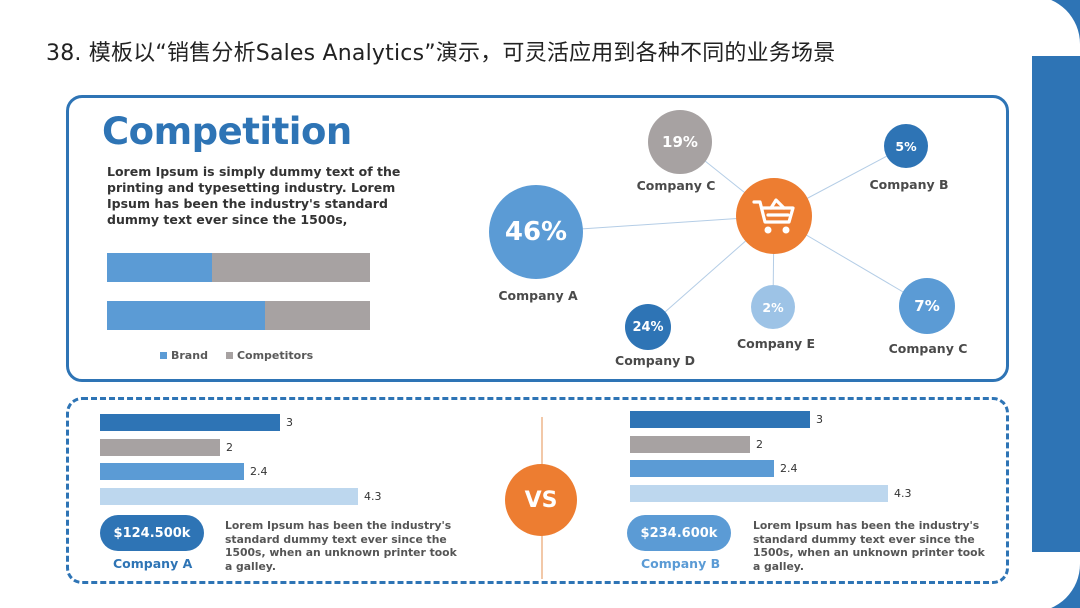 This screenshot has width=1080, height=608. I want to click on company-b-name: Company B, so click(681, 563).